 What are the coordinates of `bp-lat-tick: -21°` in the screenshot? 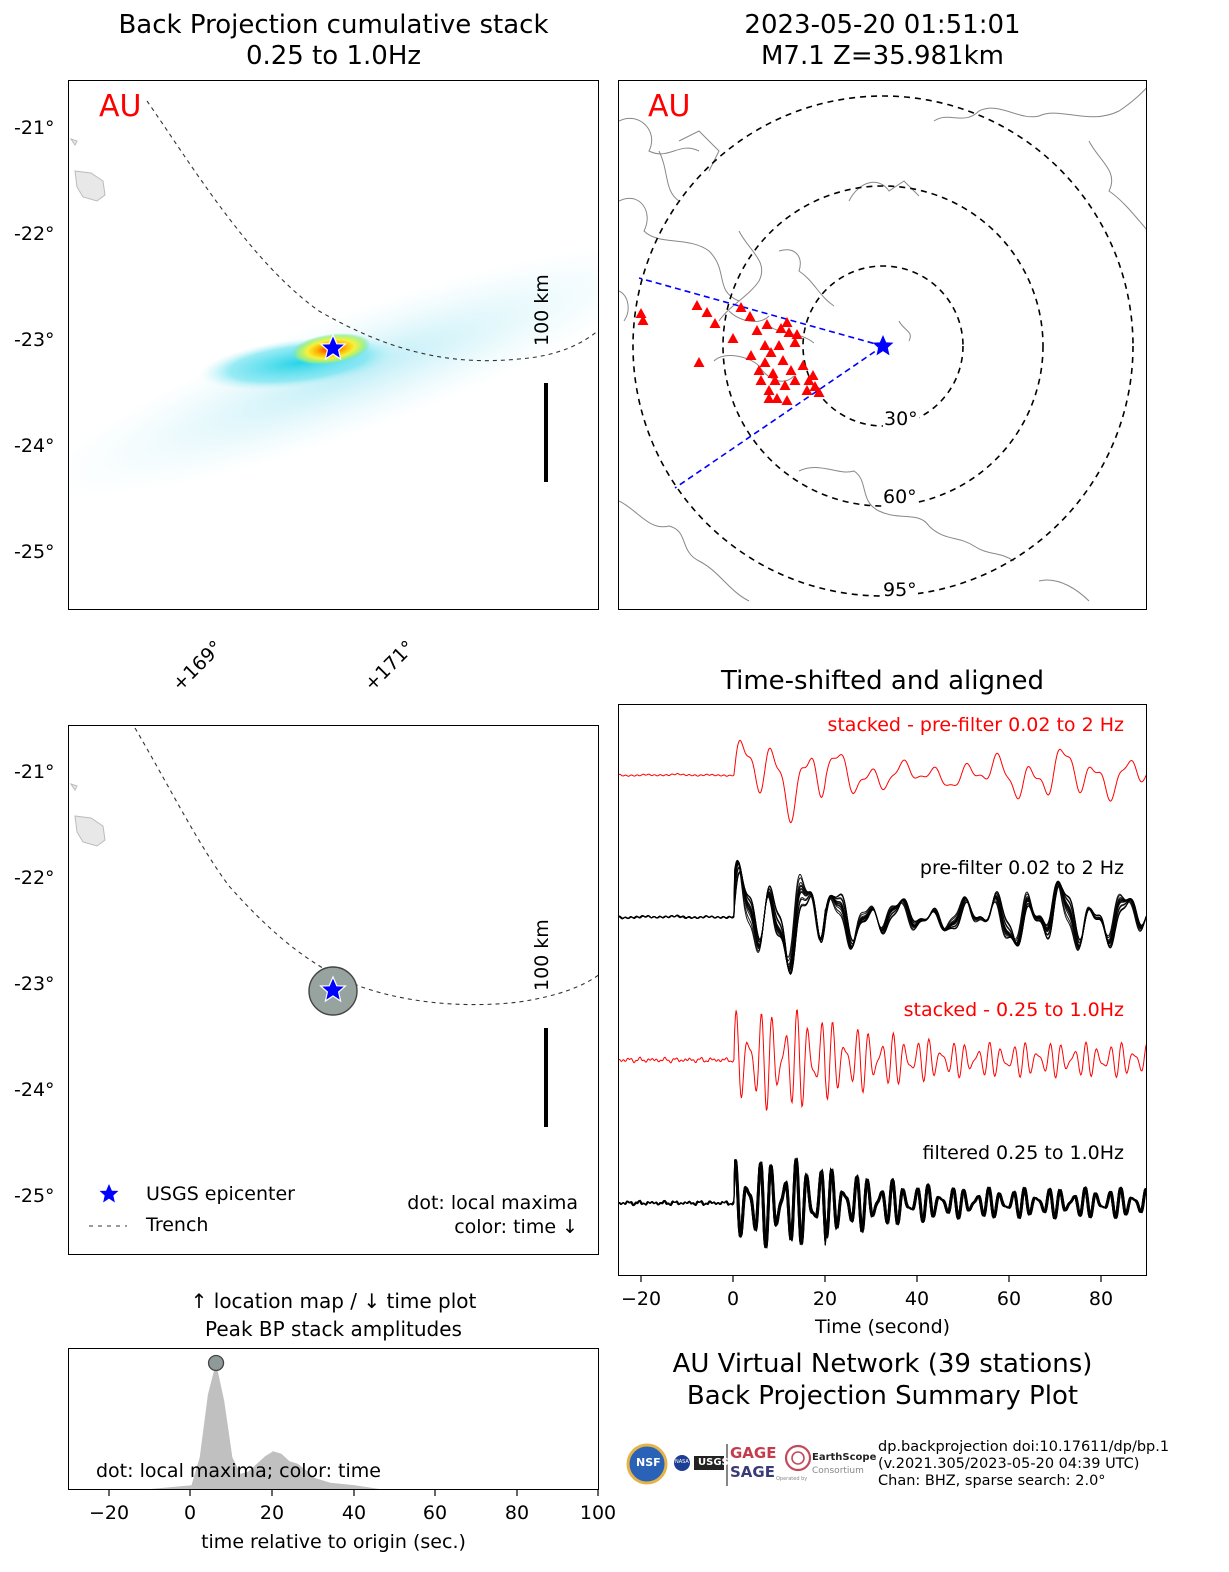 It's located at (34, 128).